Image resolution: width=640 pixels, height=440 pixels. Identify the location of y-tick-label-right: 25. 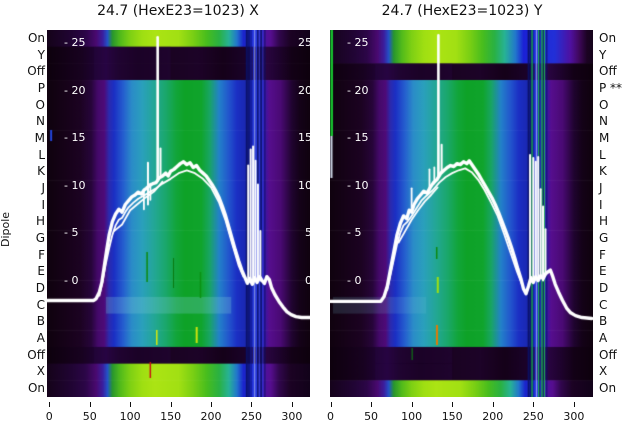
(305, 42).